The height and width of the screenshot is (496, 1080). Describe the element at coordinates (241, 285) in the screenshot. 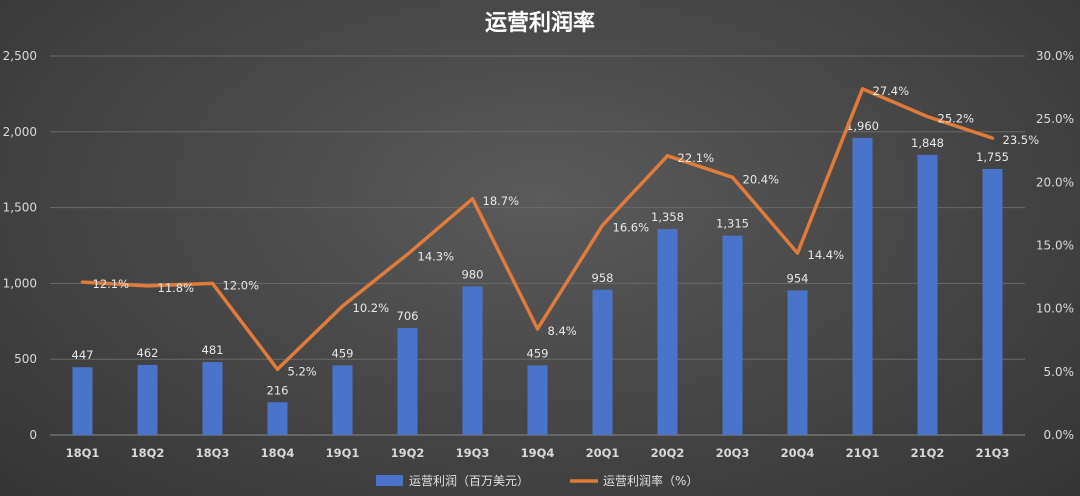

I see `line-value-label: 12.0%` at that location.